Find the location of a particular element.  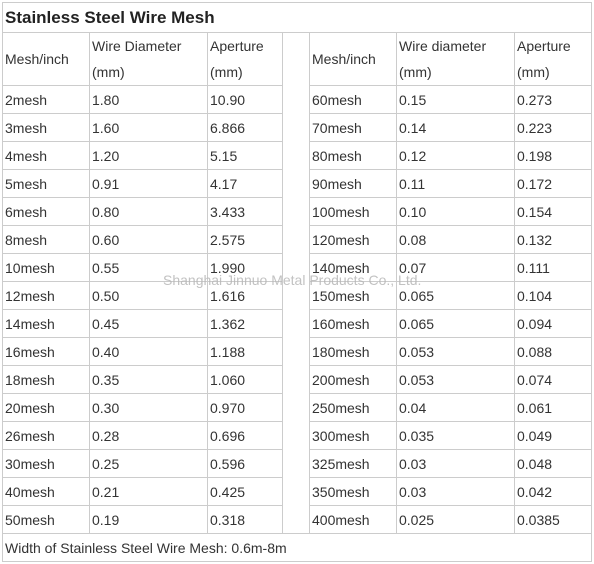

cell-aperture-left: 6.866 is located at coordinates (245, 127).